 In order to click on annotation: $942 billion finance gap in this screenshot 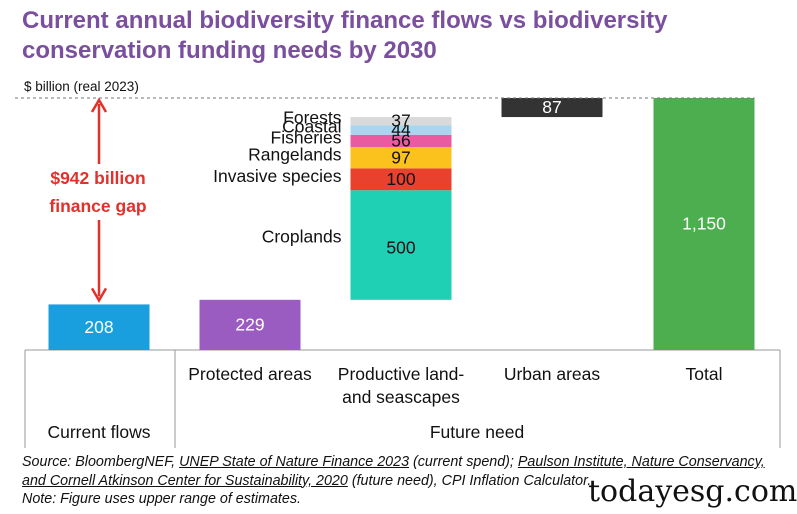, I will do `click(98, 192)`.